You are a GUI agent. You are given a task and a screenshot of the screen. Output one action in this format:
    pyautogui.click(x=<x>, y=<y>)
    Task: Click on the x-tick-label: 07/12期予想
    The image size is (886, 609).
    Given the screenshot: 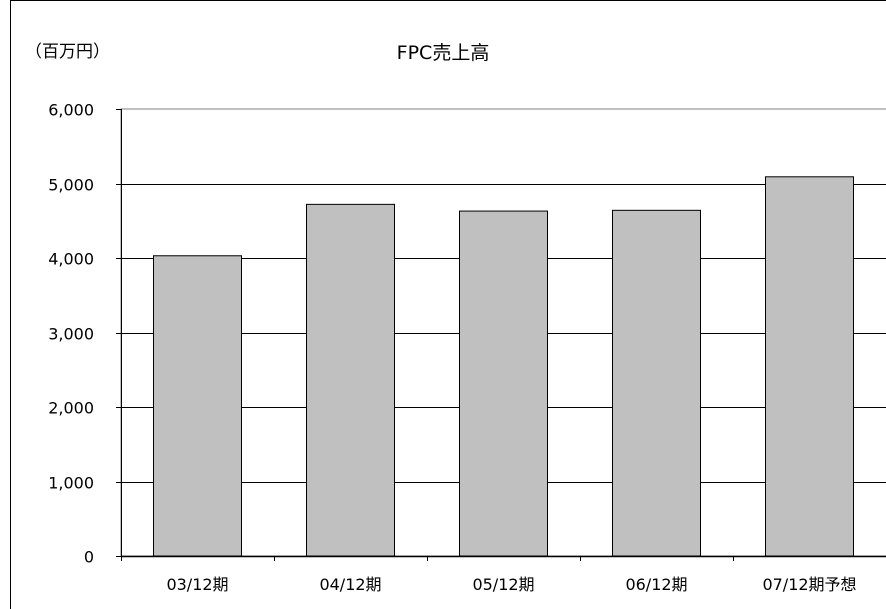 What is the action you would take?
    pyautogui.click(x=809, y=584)
    